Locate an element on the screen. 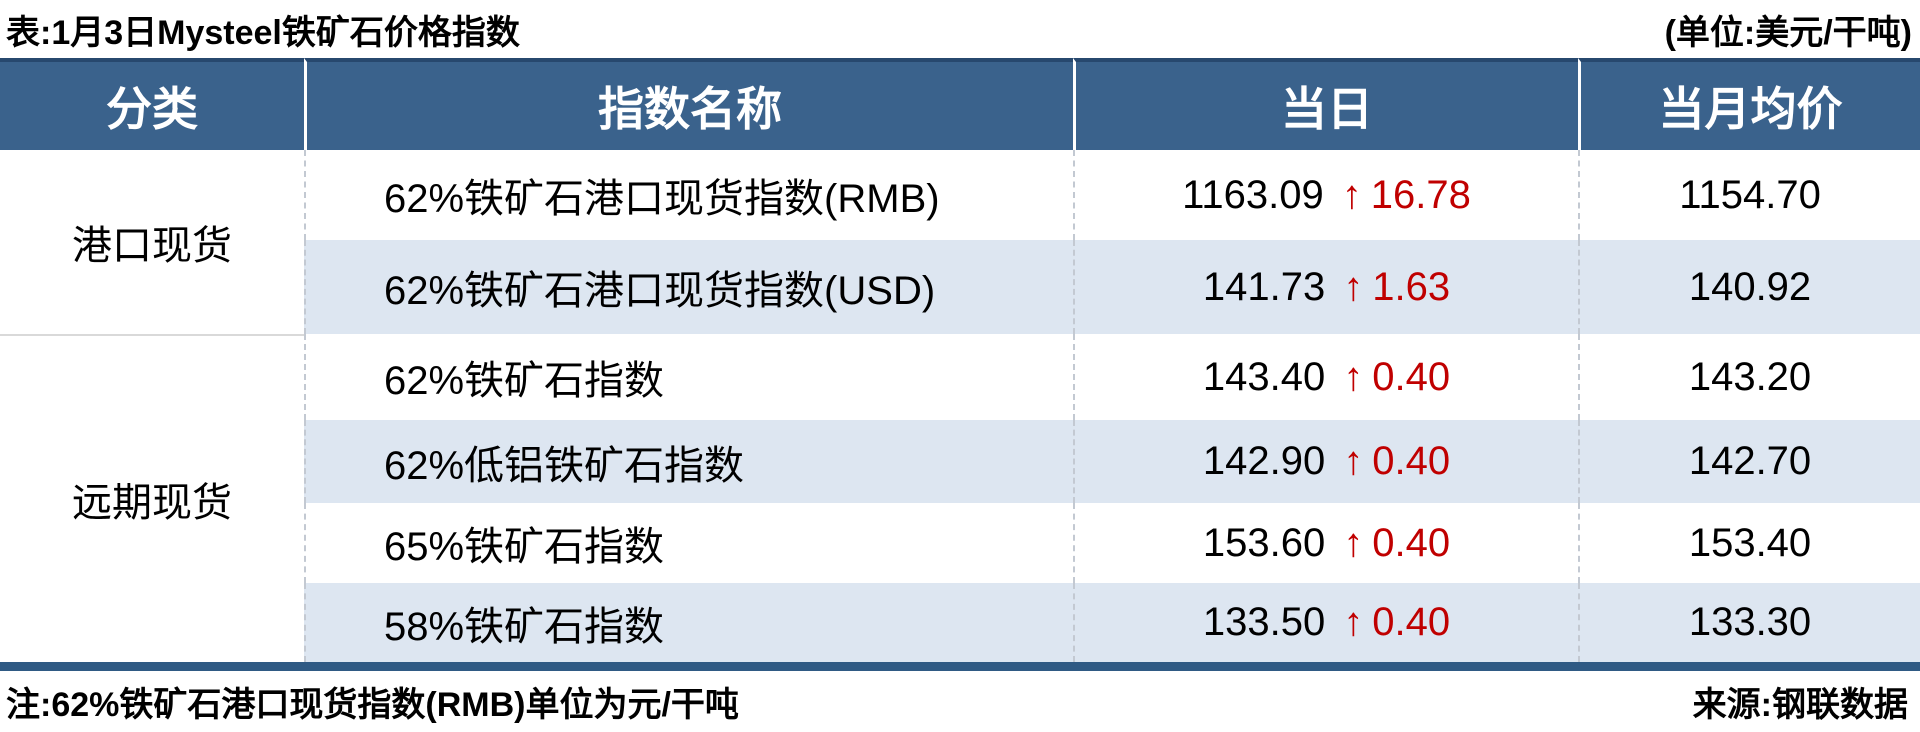  daily-value-cell: 141.73 ↑ 1.63 is located at coordinates (1325, 287).